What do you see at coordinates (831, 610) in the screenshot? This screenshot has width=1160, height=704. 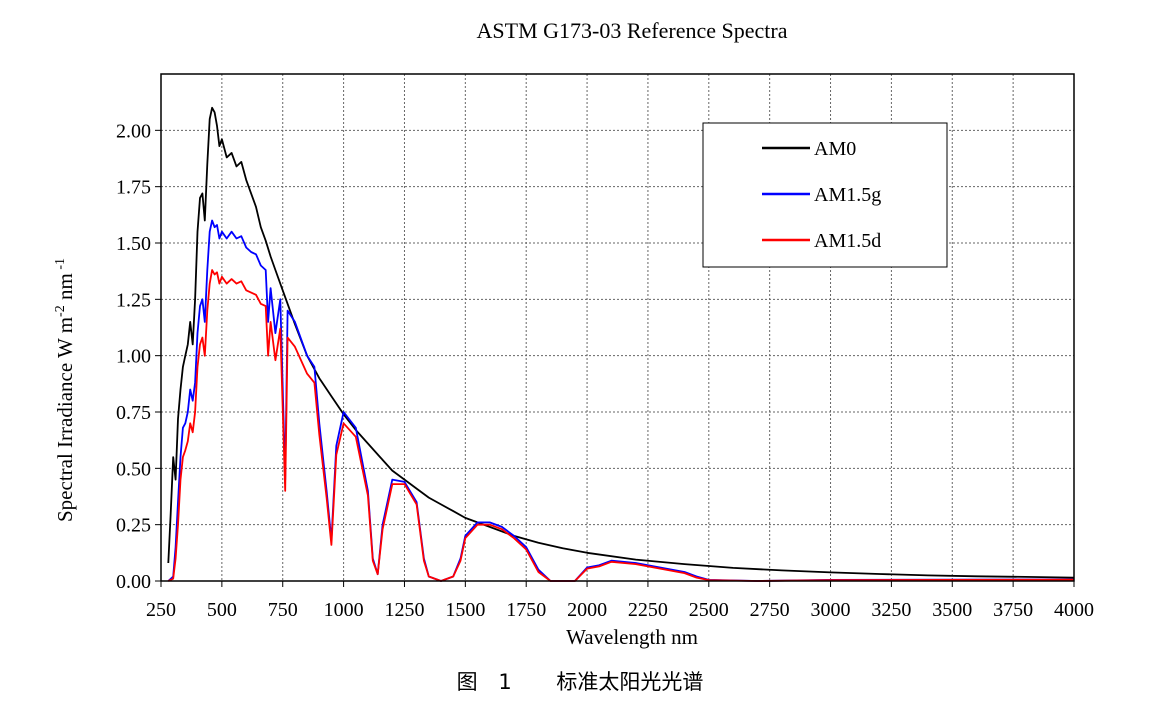 I see `x-tick-label: 3000` at bounding box center [831, 610].